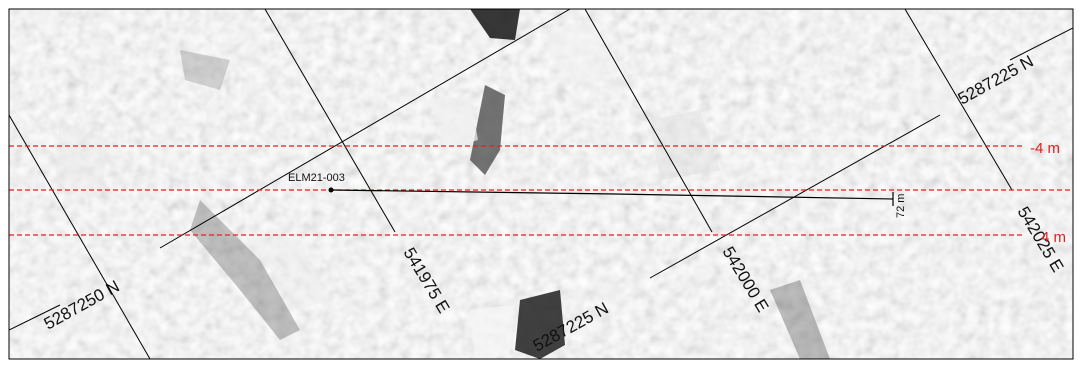 This screenshot has width=1082, height=365. I want to click on grid-line-northing-east, so click(1041, 44).